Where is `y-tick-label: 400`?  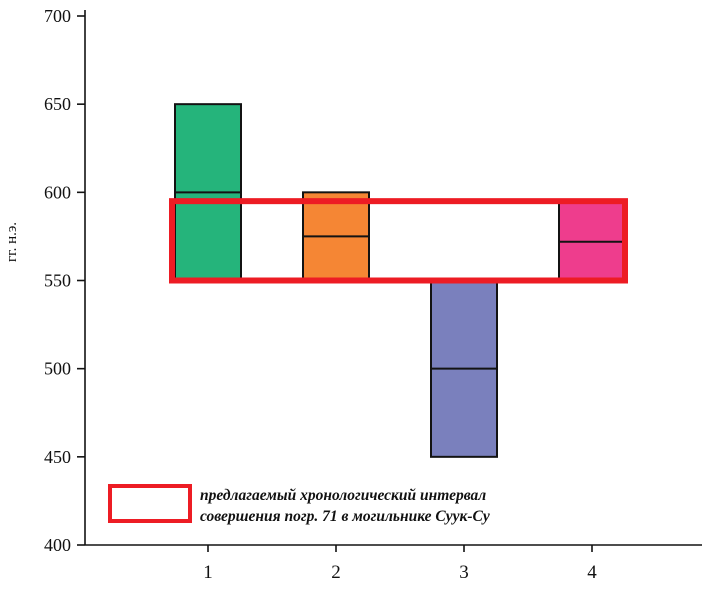
y-tick-label: 400 is located at coordinates (57, 545).